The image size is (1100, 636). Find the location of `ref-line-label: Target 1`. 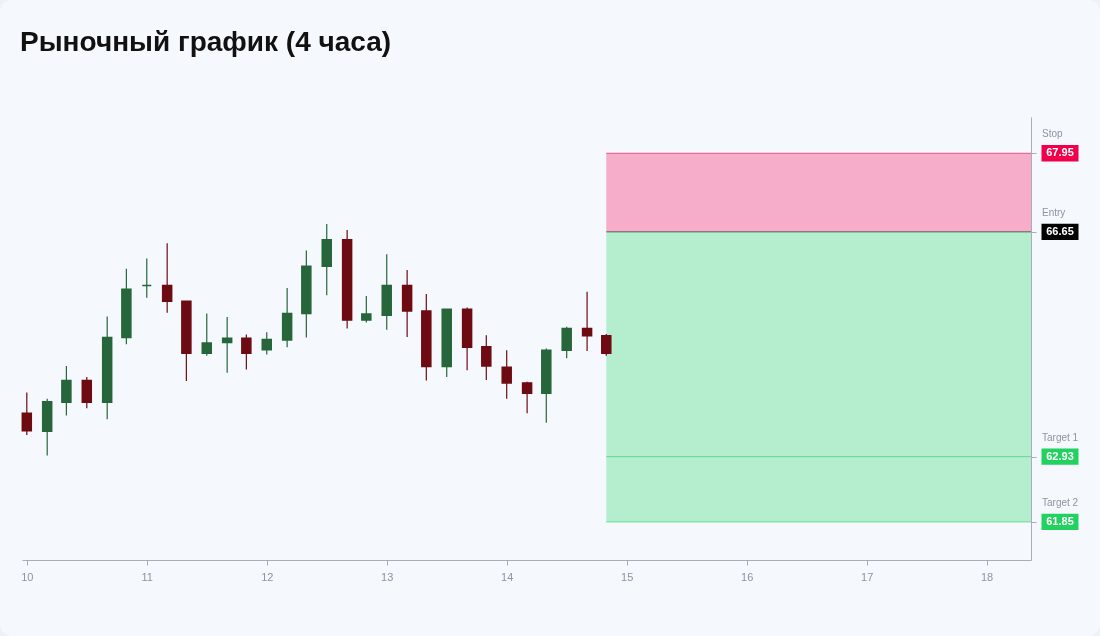

ref-line-label: Target 1 is located at coordinates (1060, 437).